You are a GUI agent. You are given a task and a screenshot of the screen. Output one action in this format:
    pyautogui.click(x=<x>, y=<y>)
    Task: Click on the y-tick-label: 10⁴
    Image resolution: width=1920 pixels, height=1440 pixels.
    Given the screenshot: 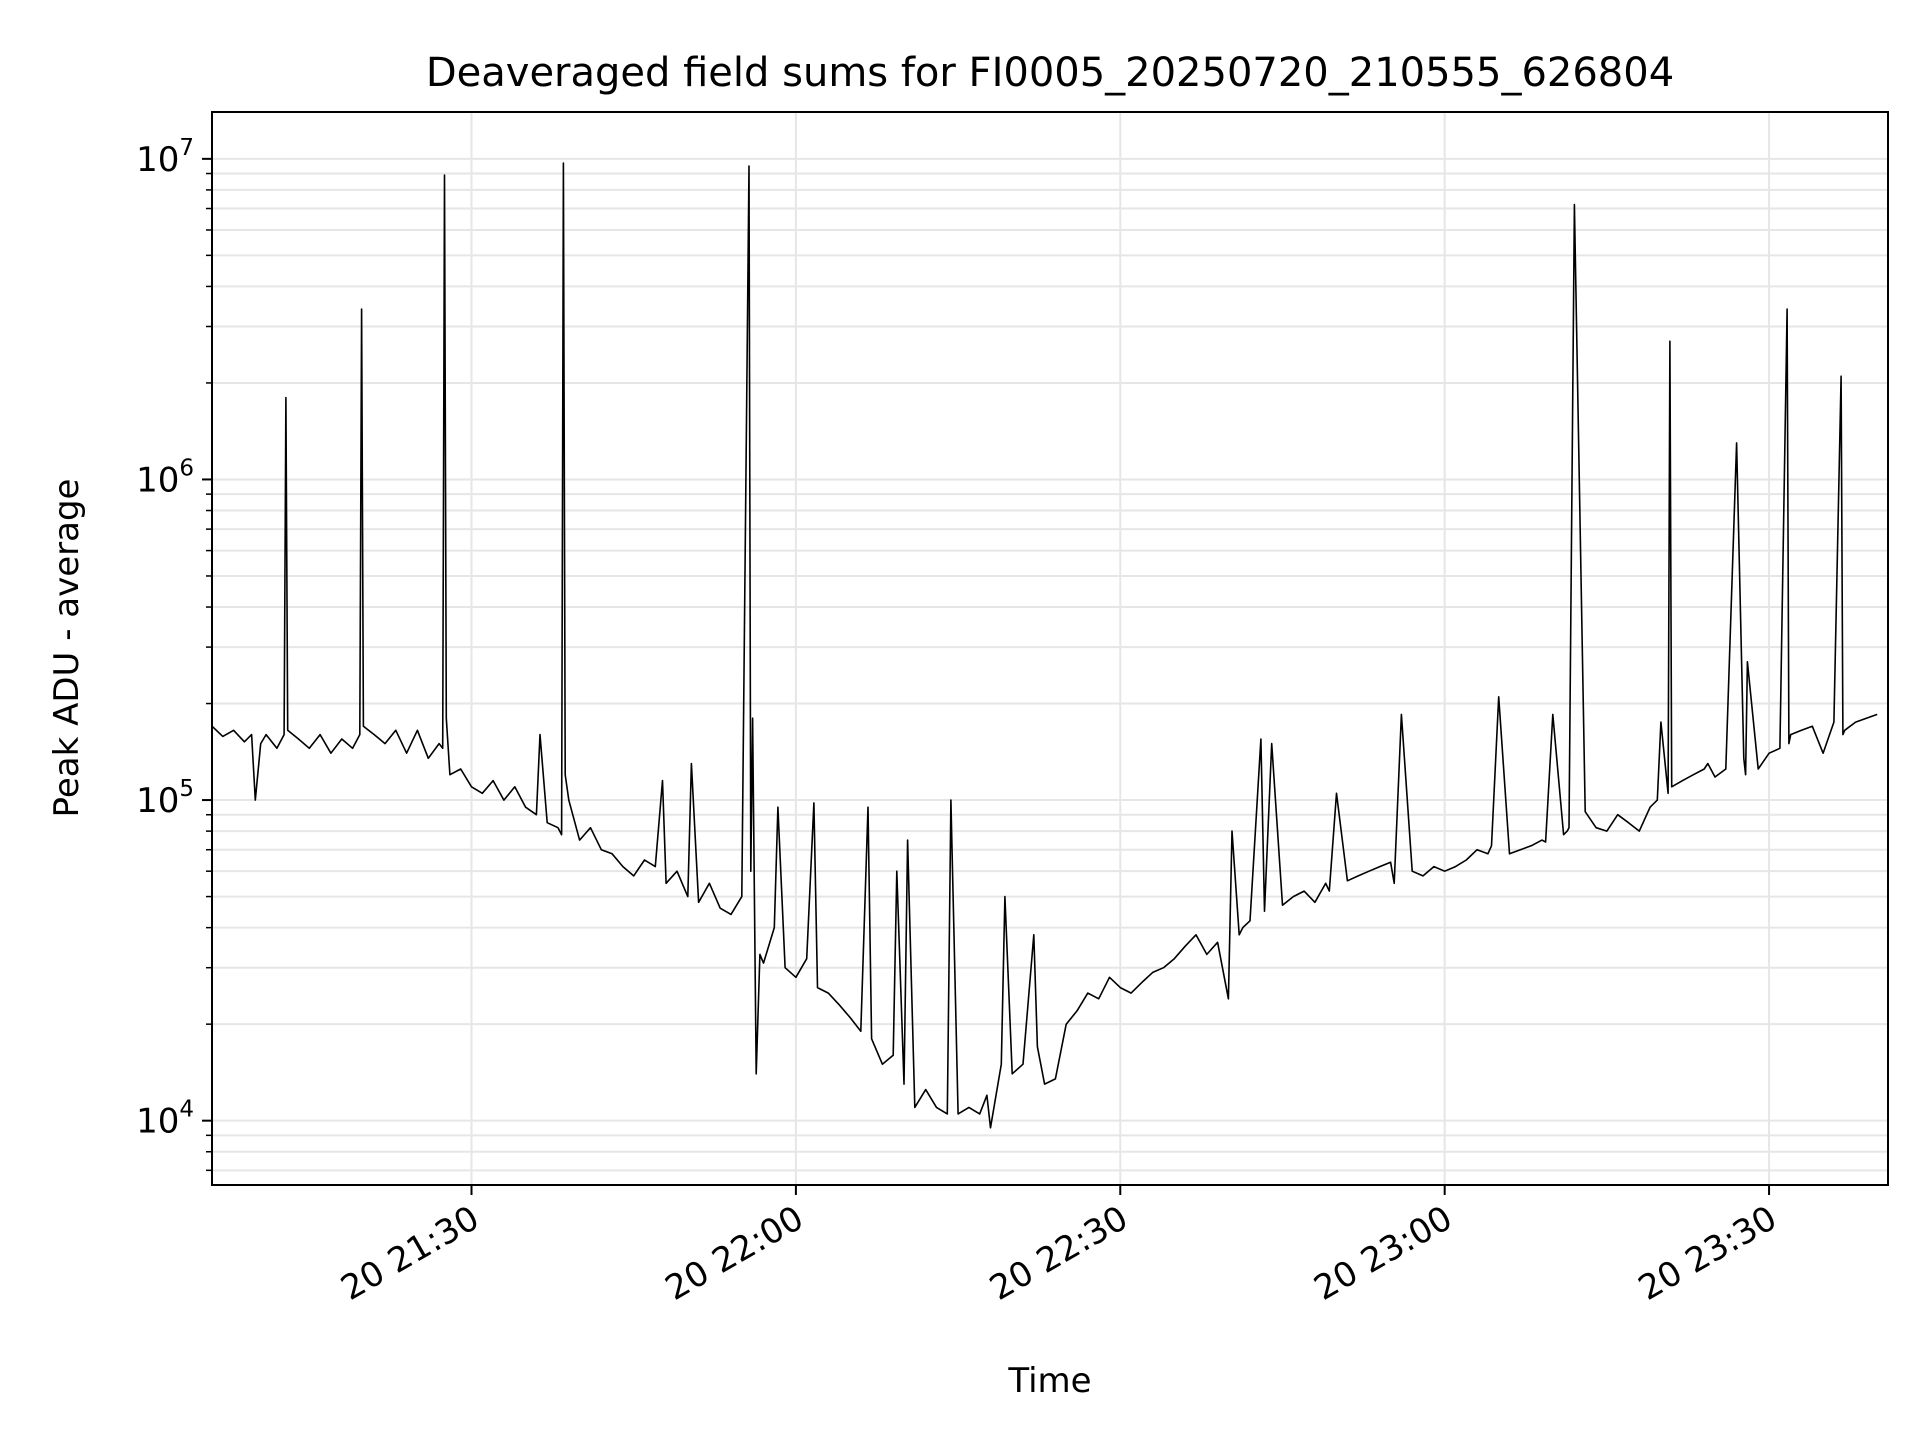 What is the action you would take?
    pyautogui.click(x=165, y=1119)
    